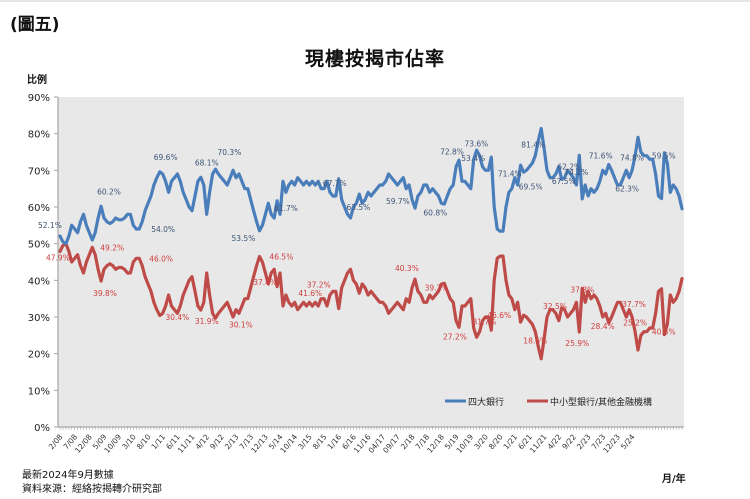  Describe the element at coordinates (632, 157) in the screenshot. I see `data-label: 74.8%` at that location.